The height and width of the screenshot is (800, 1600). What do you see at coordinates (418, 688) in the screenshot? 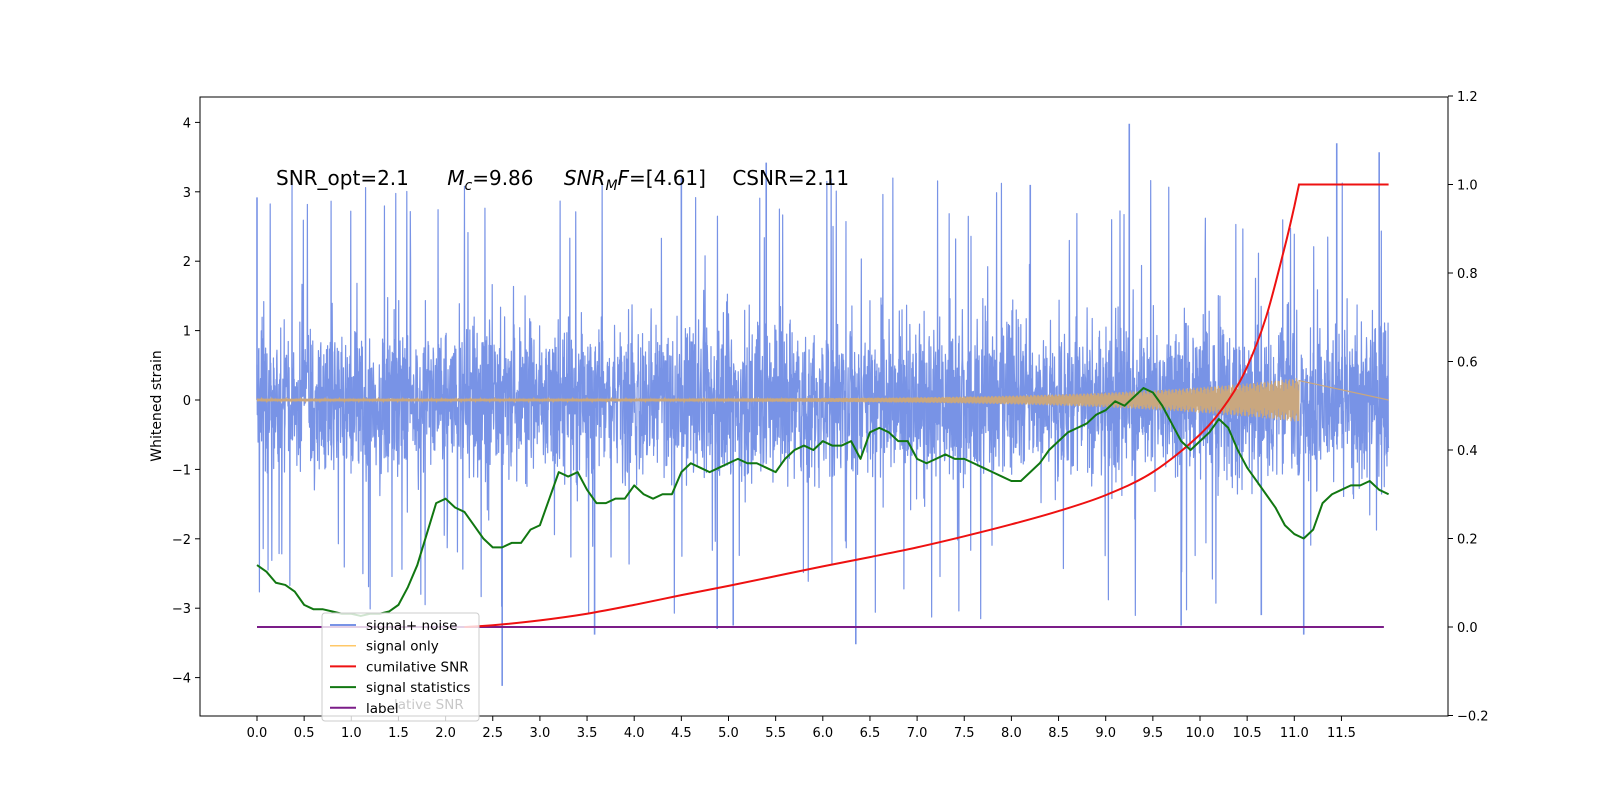
I see `legend-entry: signal statistics` at bounding box center [418, 688].